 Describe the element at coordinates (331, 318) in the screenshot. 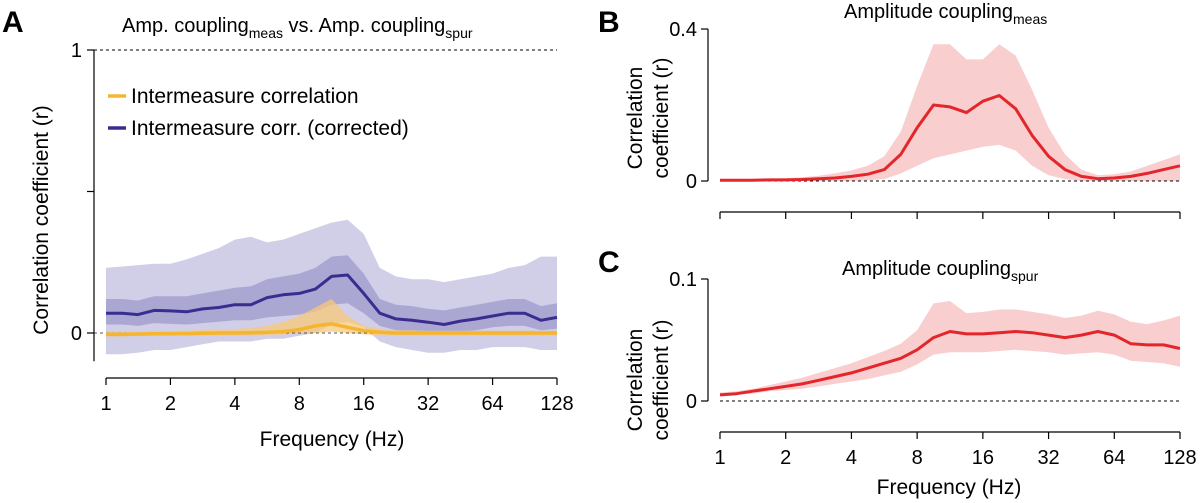

I see `panel-a-intermeasure-band` at that location.